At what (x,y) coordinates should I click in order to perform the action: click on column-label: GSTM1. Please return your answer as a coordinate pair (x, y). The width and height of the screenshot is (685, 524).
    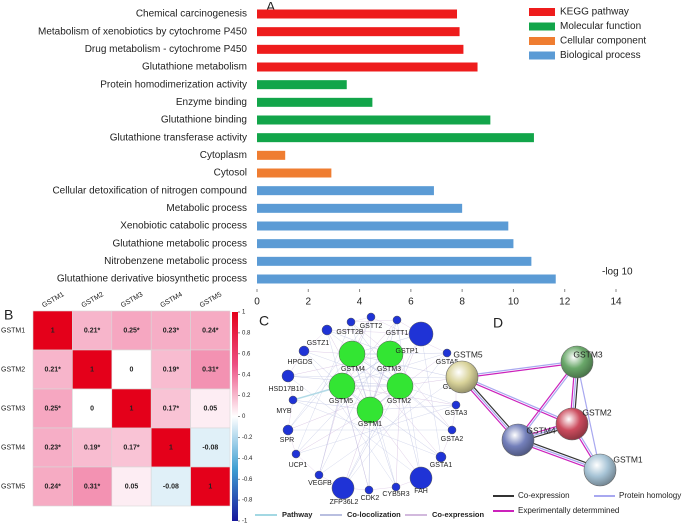
    Looking at the image, I should click on (53, 300).